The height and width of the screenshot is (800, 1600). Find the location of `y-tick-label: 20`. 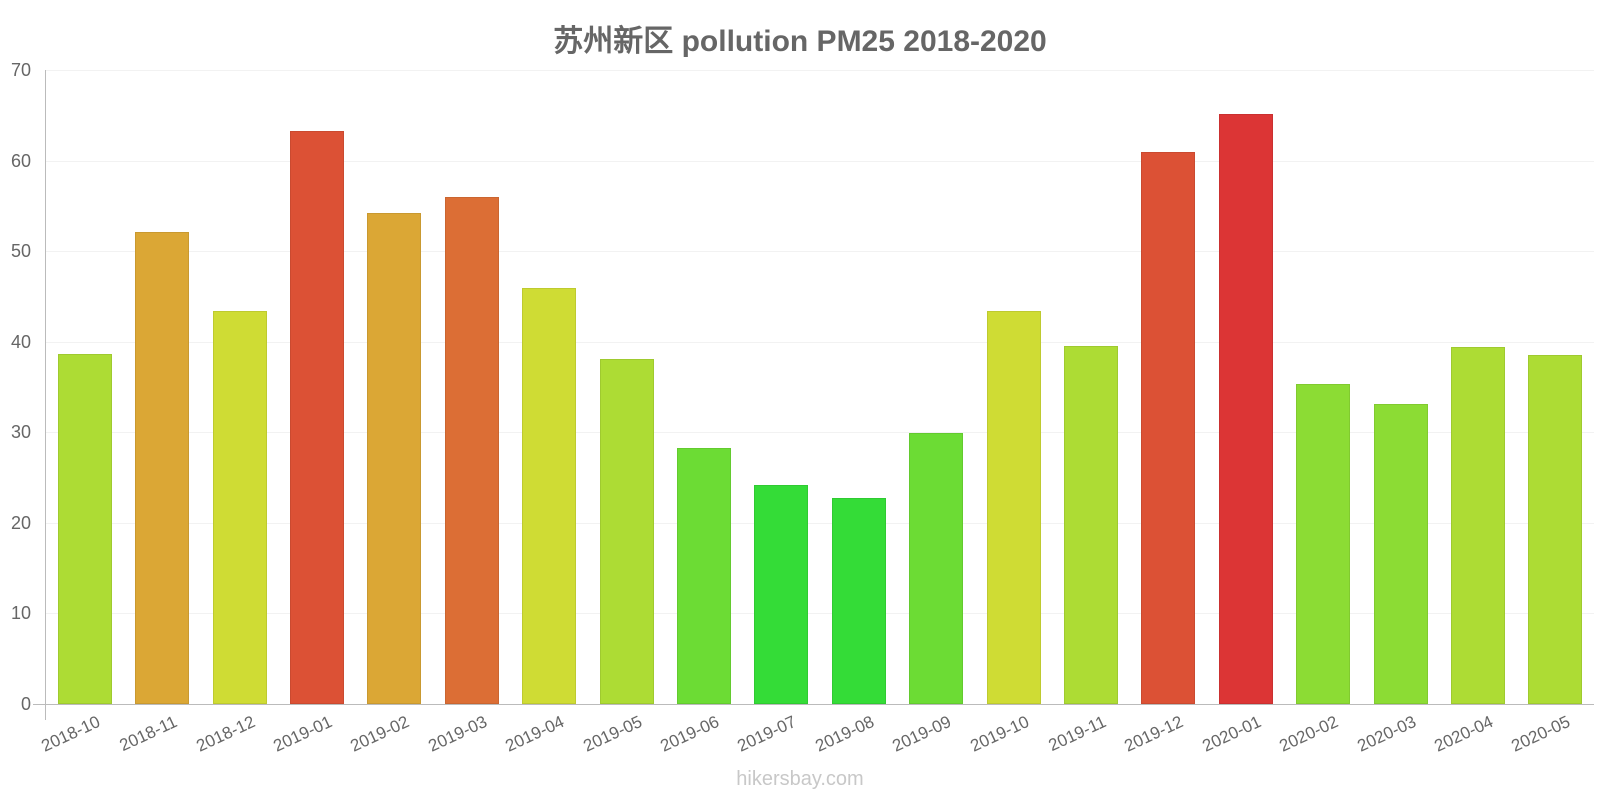

y-tick-label: 20 is located at coordinates (20, 522).